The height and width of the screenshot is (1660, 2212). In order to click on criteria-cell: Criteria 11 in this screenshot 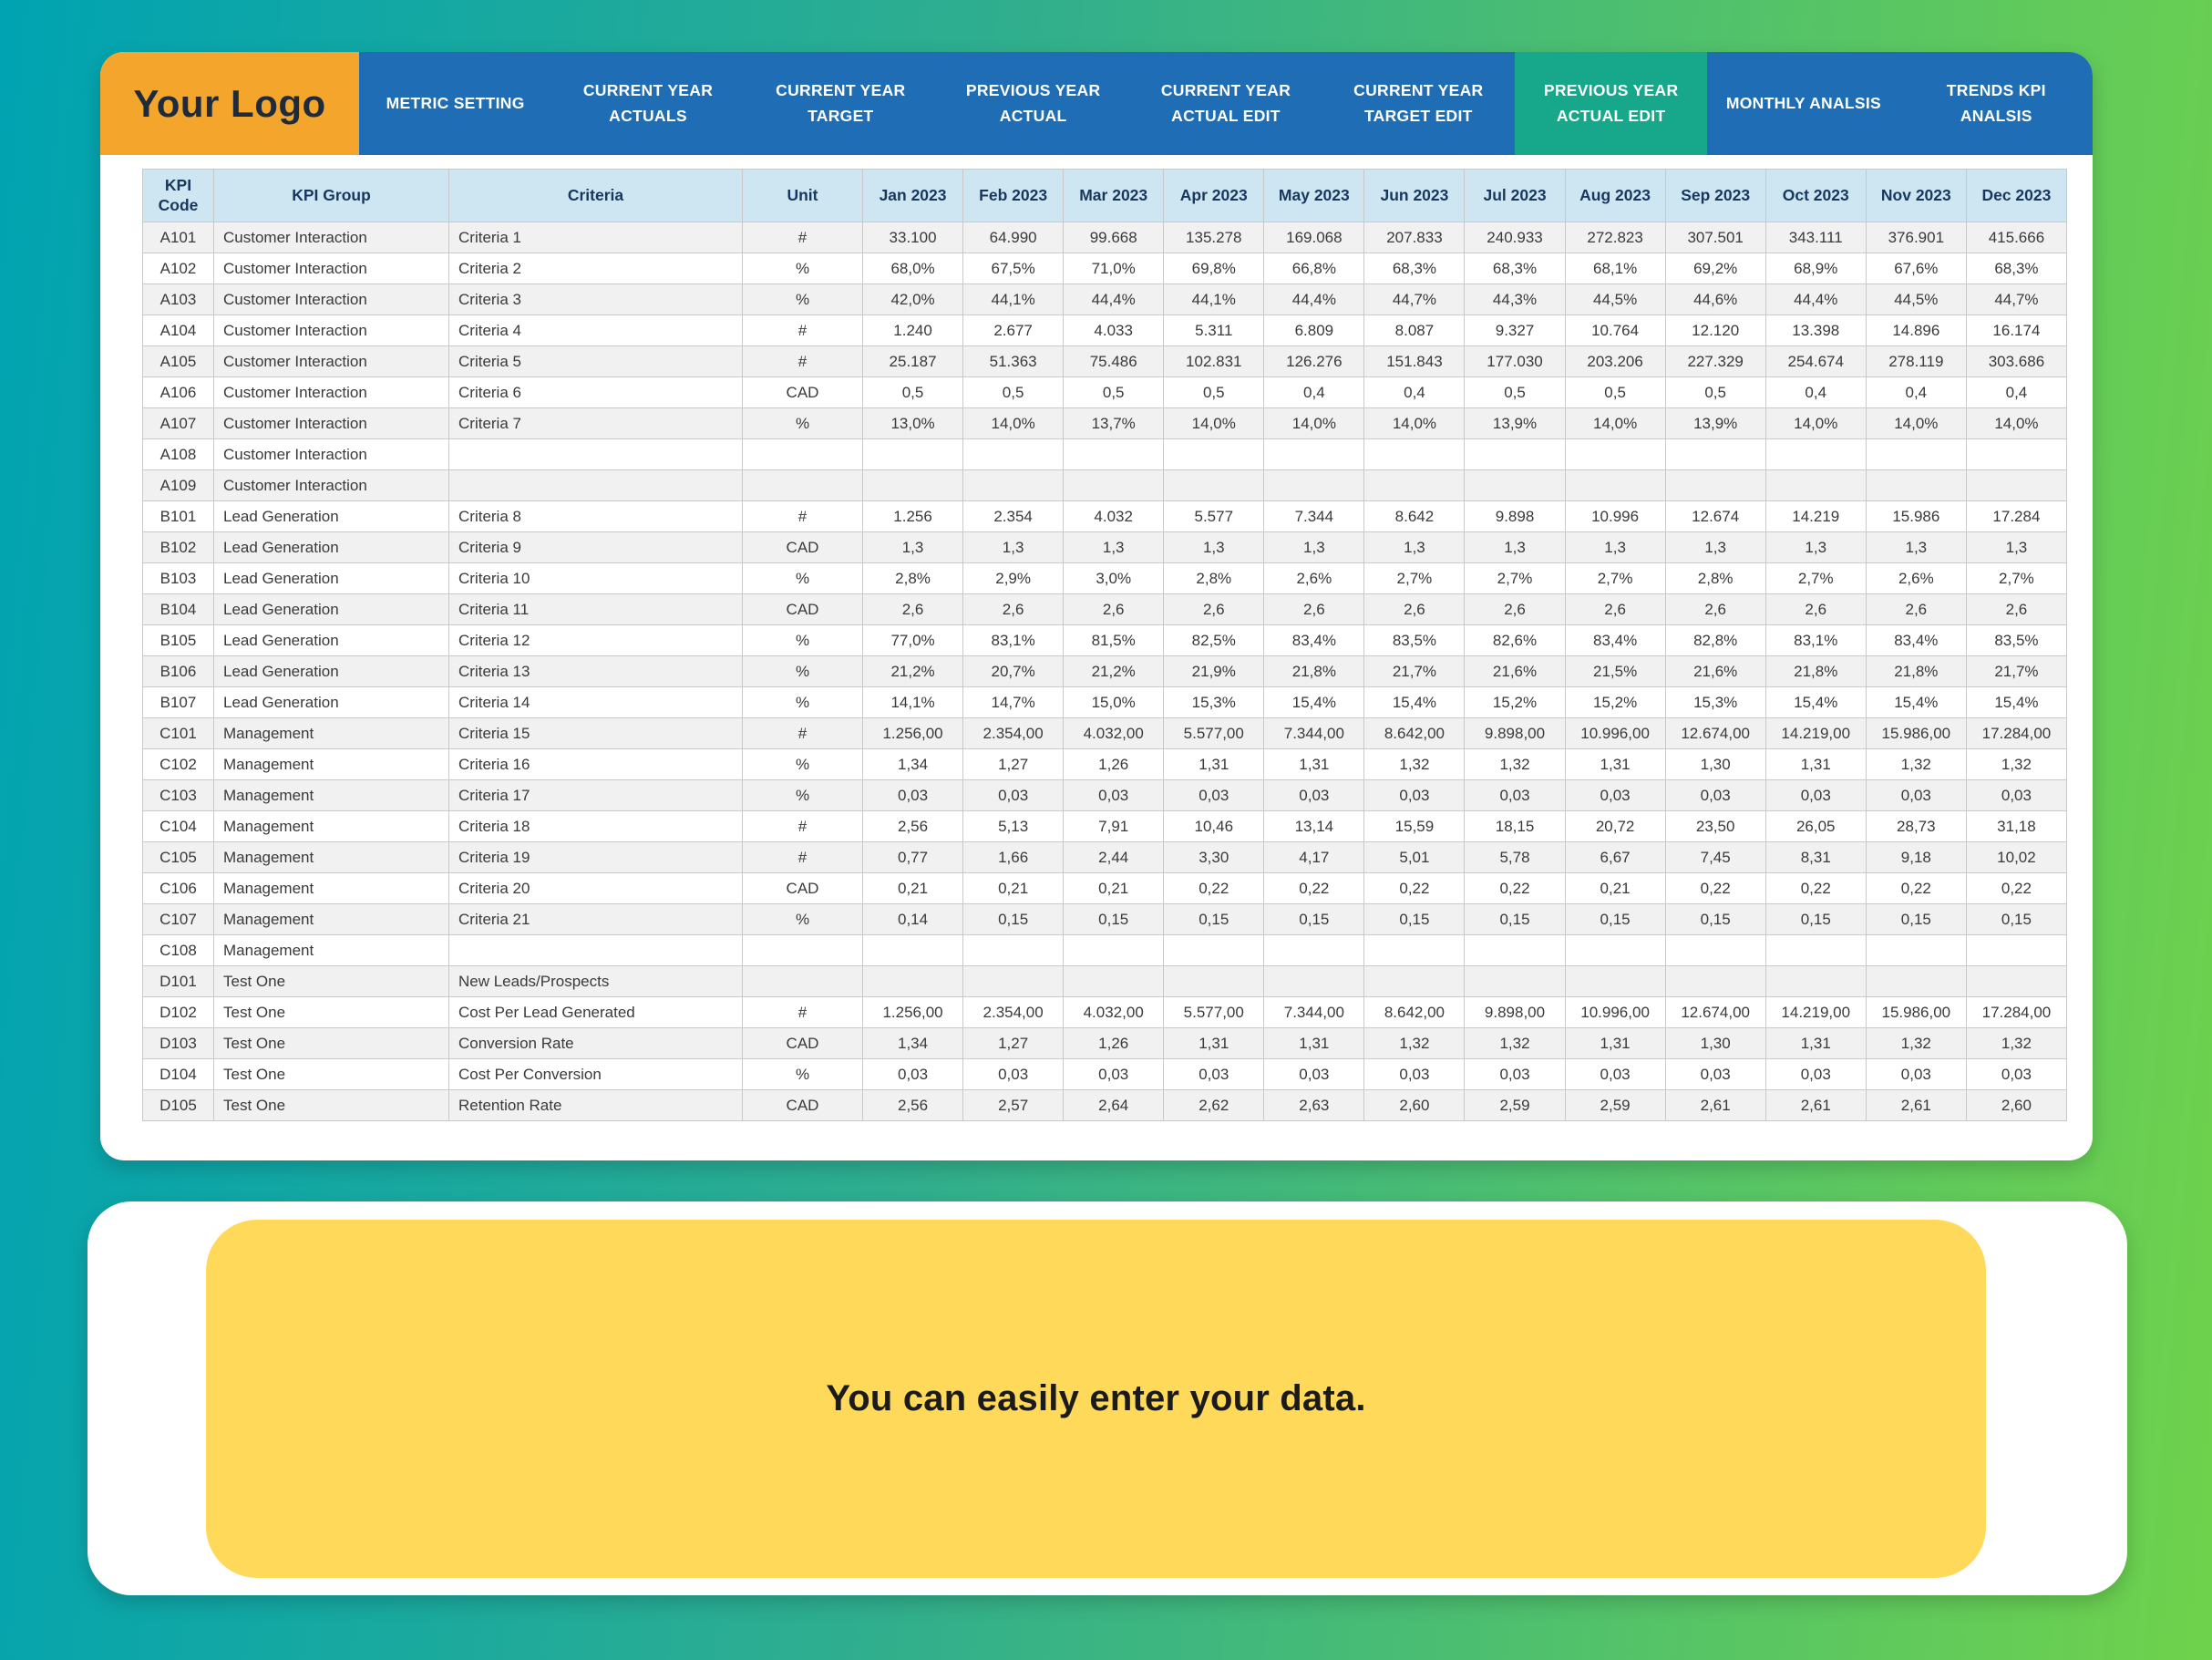, I will do `click(595, 609)`.